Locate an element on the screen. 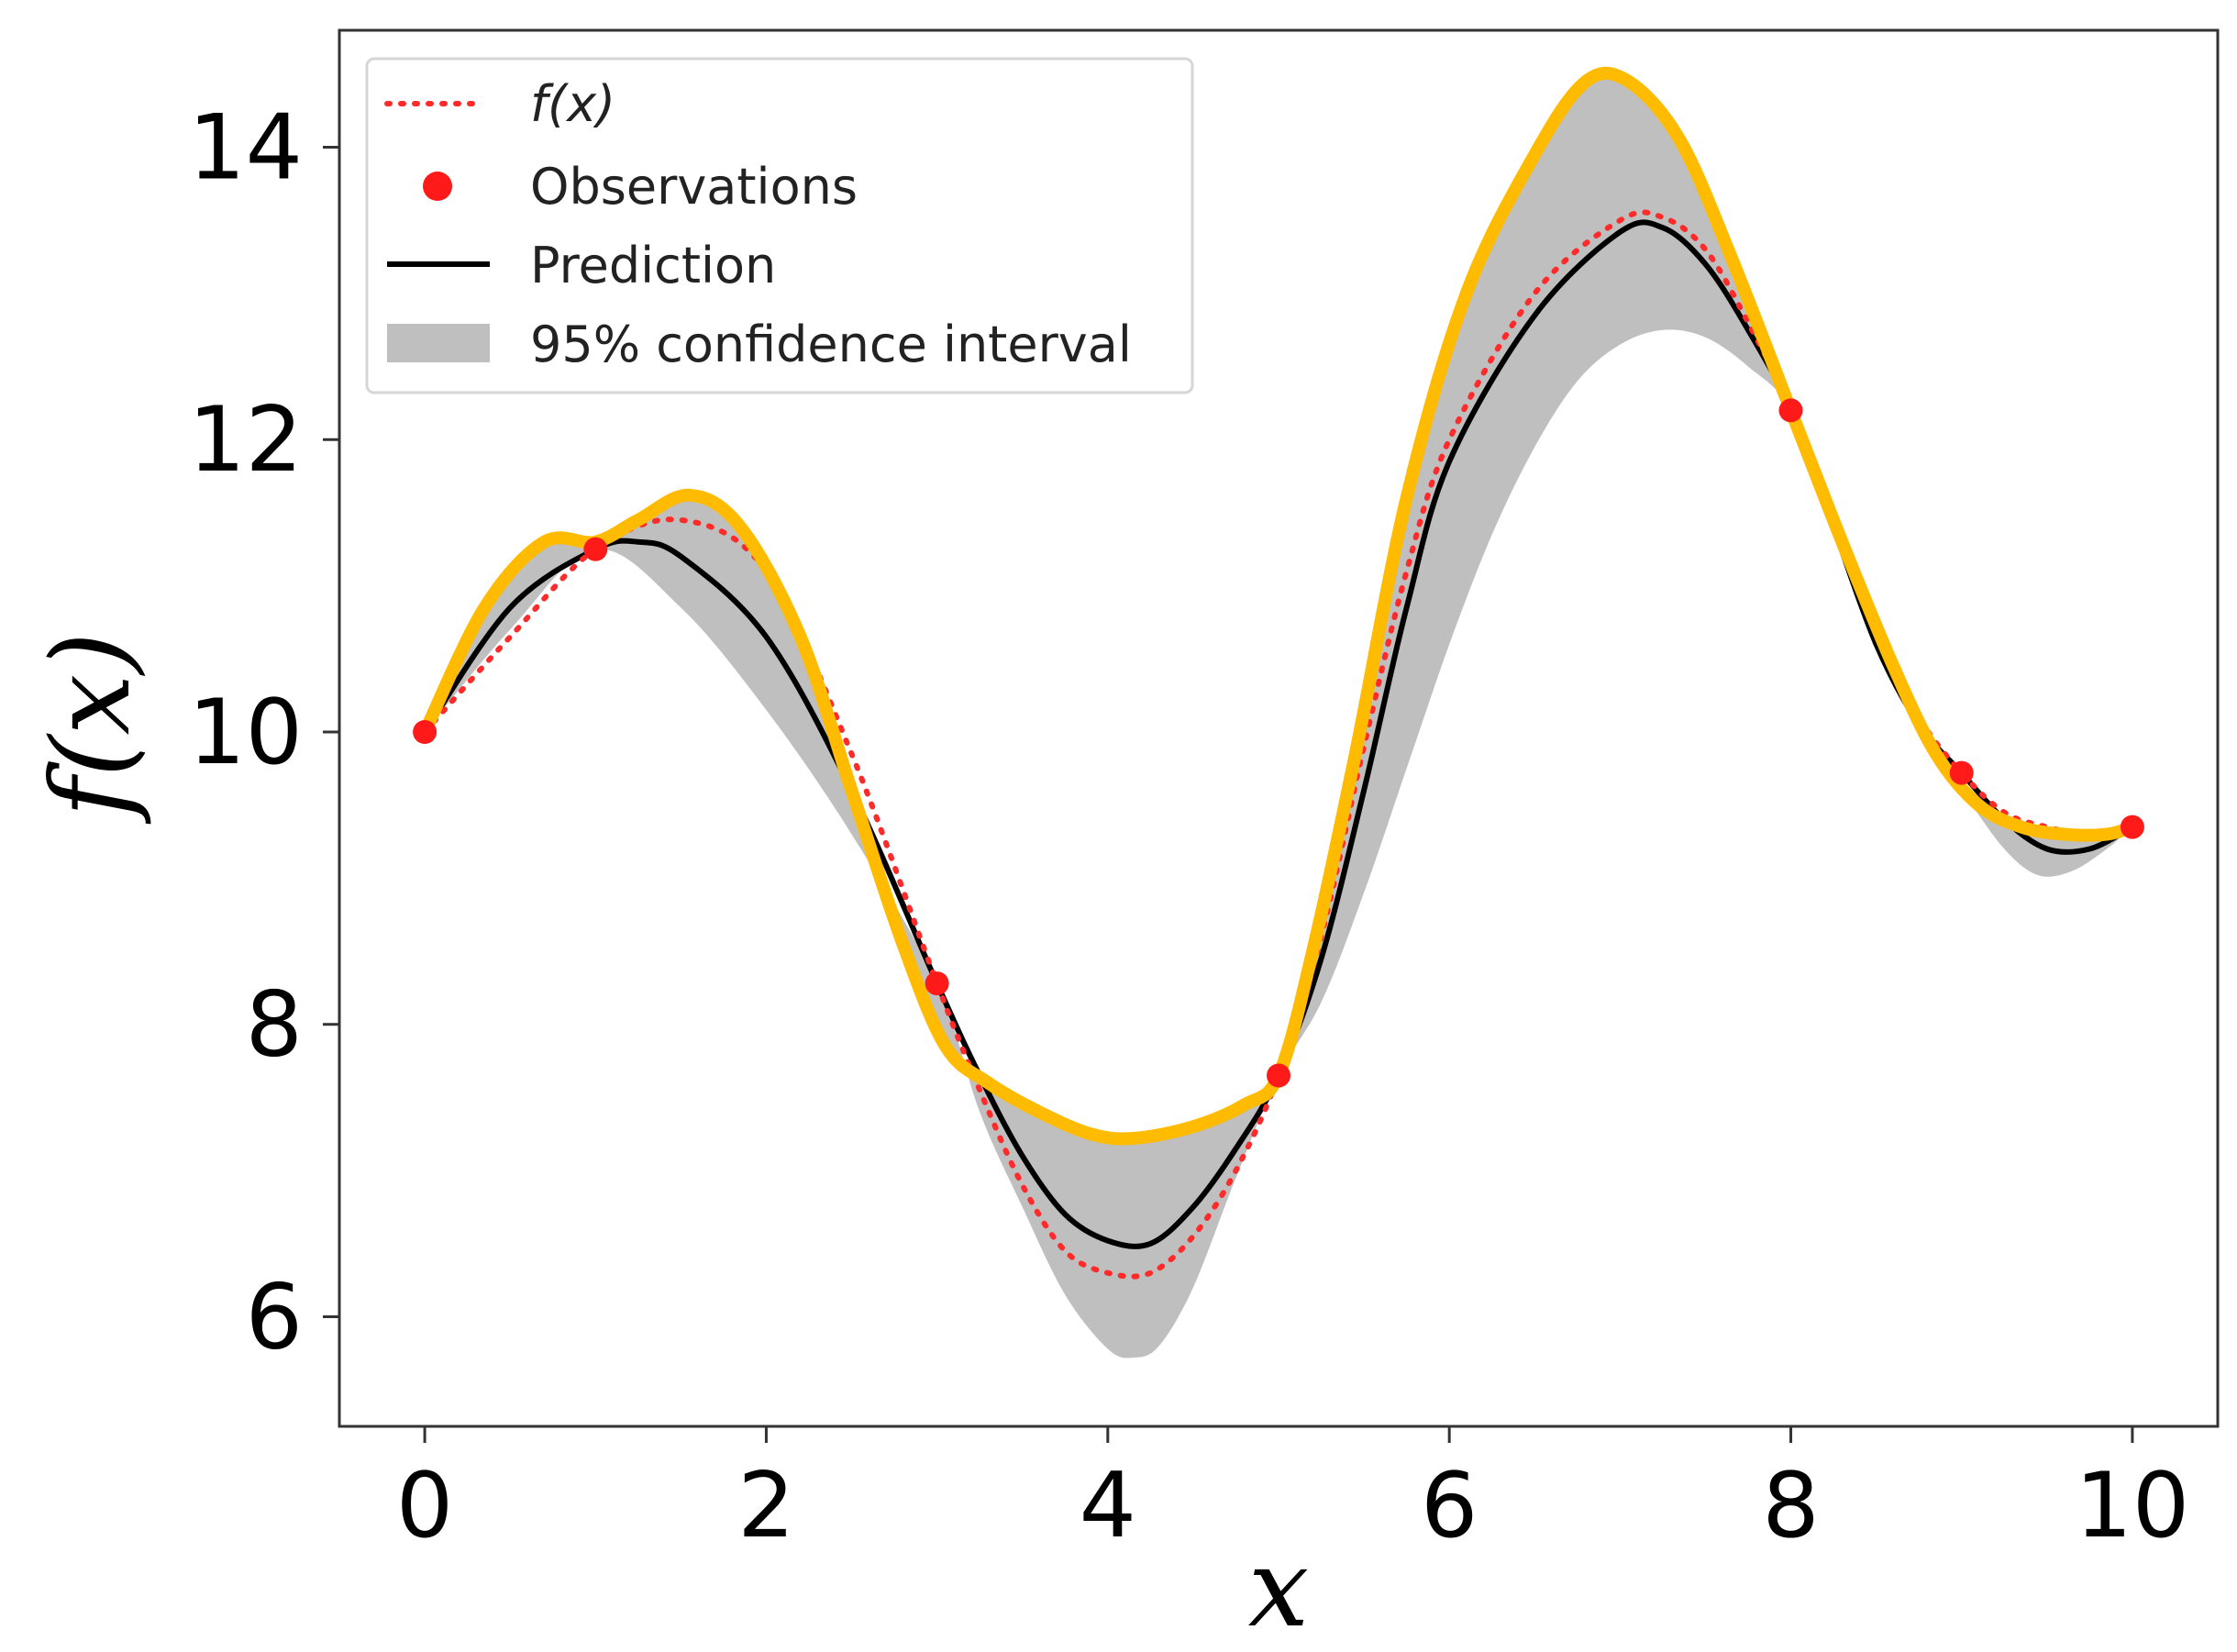 The width and height of the screenshot is (2237, 1652). x-axis-ticks: 0 2 4 6 8 10 is located at coordinates (1292, 1492).